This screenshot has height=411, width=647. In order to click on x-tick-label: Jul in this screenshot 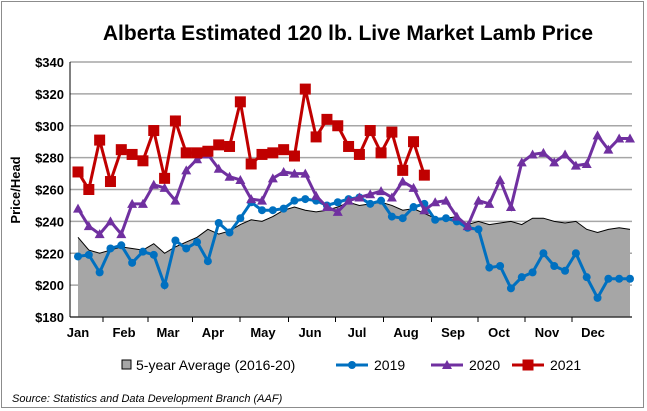, I will do `click(357, 332)`.